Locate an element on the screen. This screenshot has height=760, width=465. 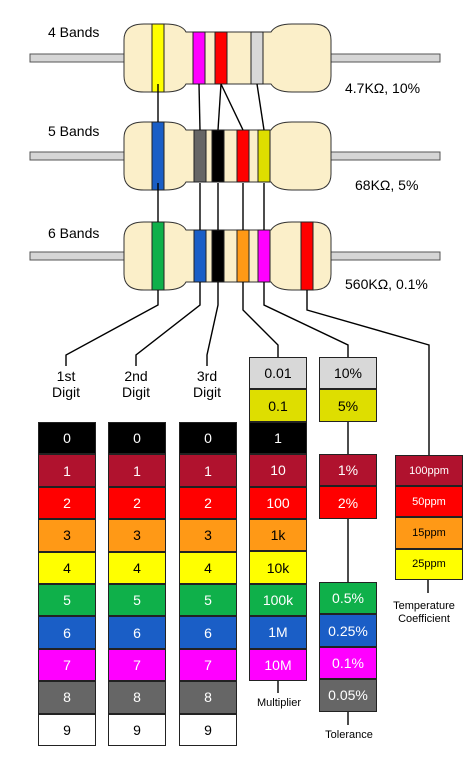
multiplier-black-cell: 1 is located at coordinates (278, 438).